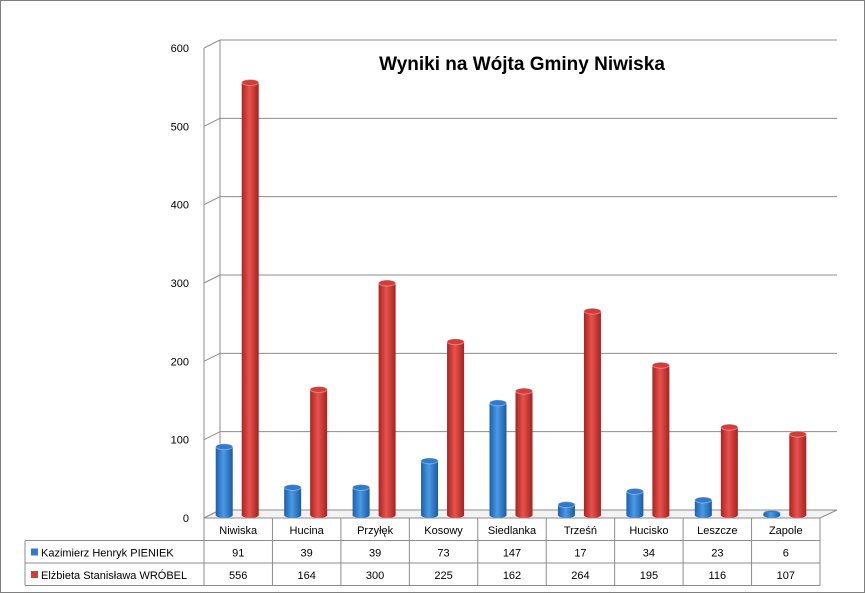 The height and width of the screenshot is (593, 865). Describe the element at coordinates (718, 576) in the screenshot. I see `data-label: 116` at that location.